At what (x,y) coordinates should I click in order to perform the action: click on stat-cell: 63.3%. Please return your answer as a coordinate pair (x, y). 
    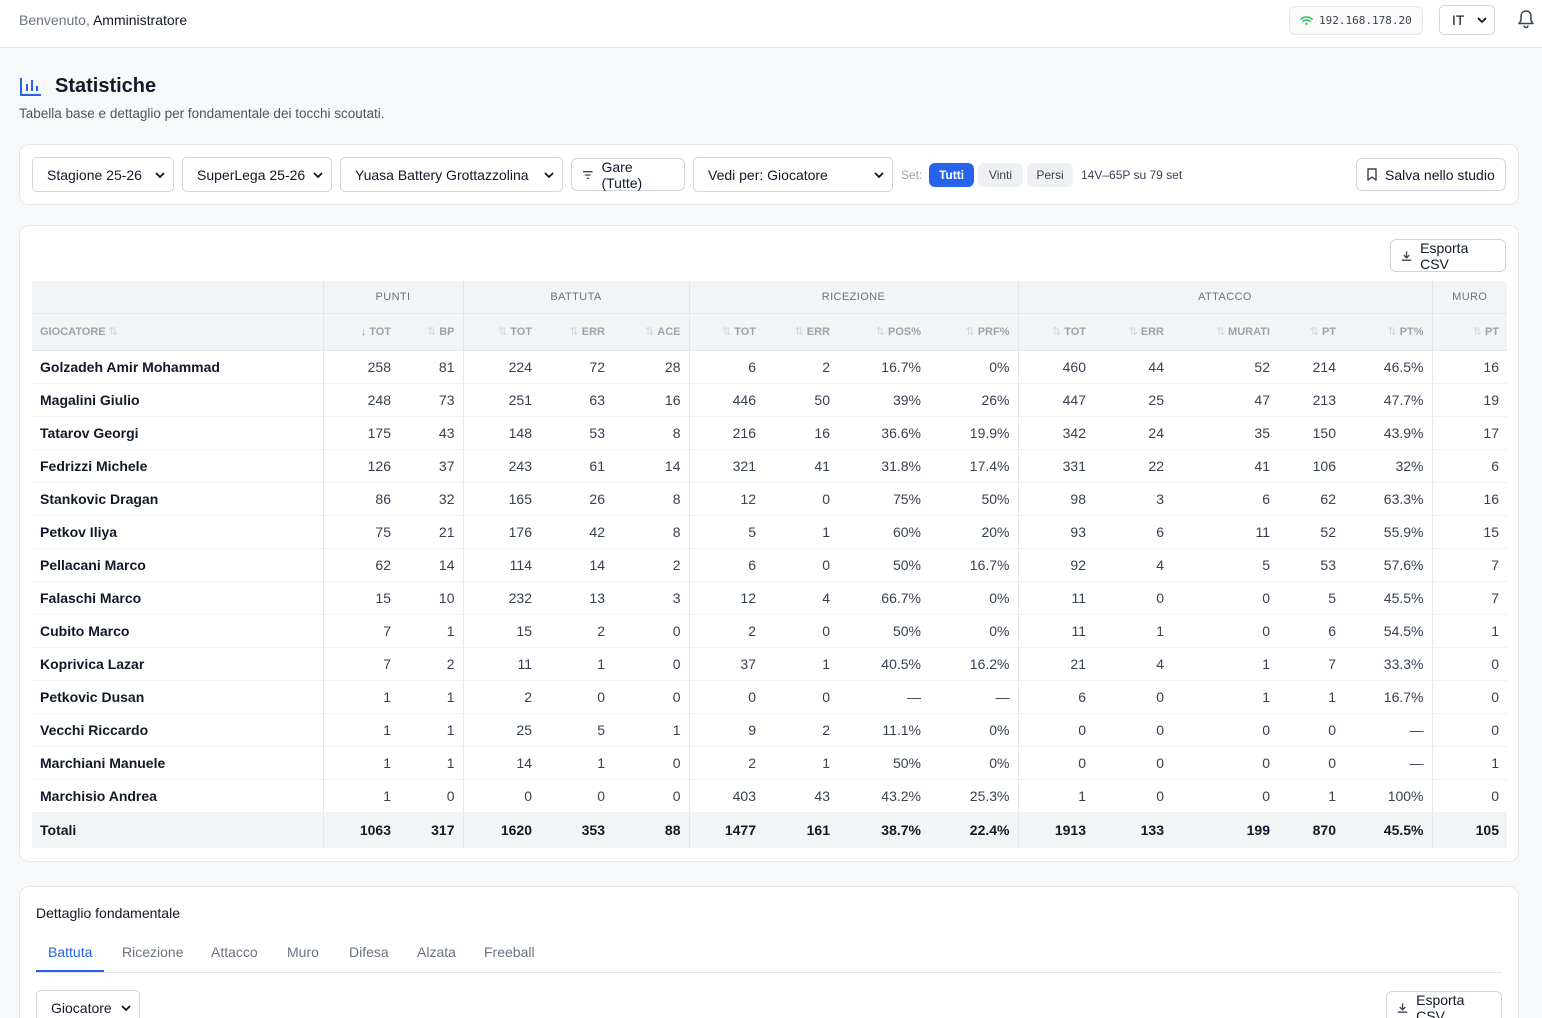
    Looking at the image, I should click on (1388, 499).